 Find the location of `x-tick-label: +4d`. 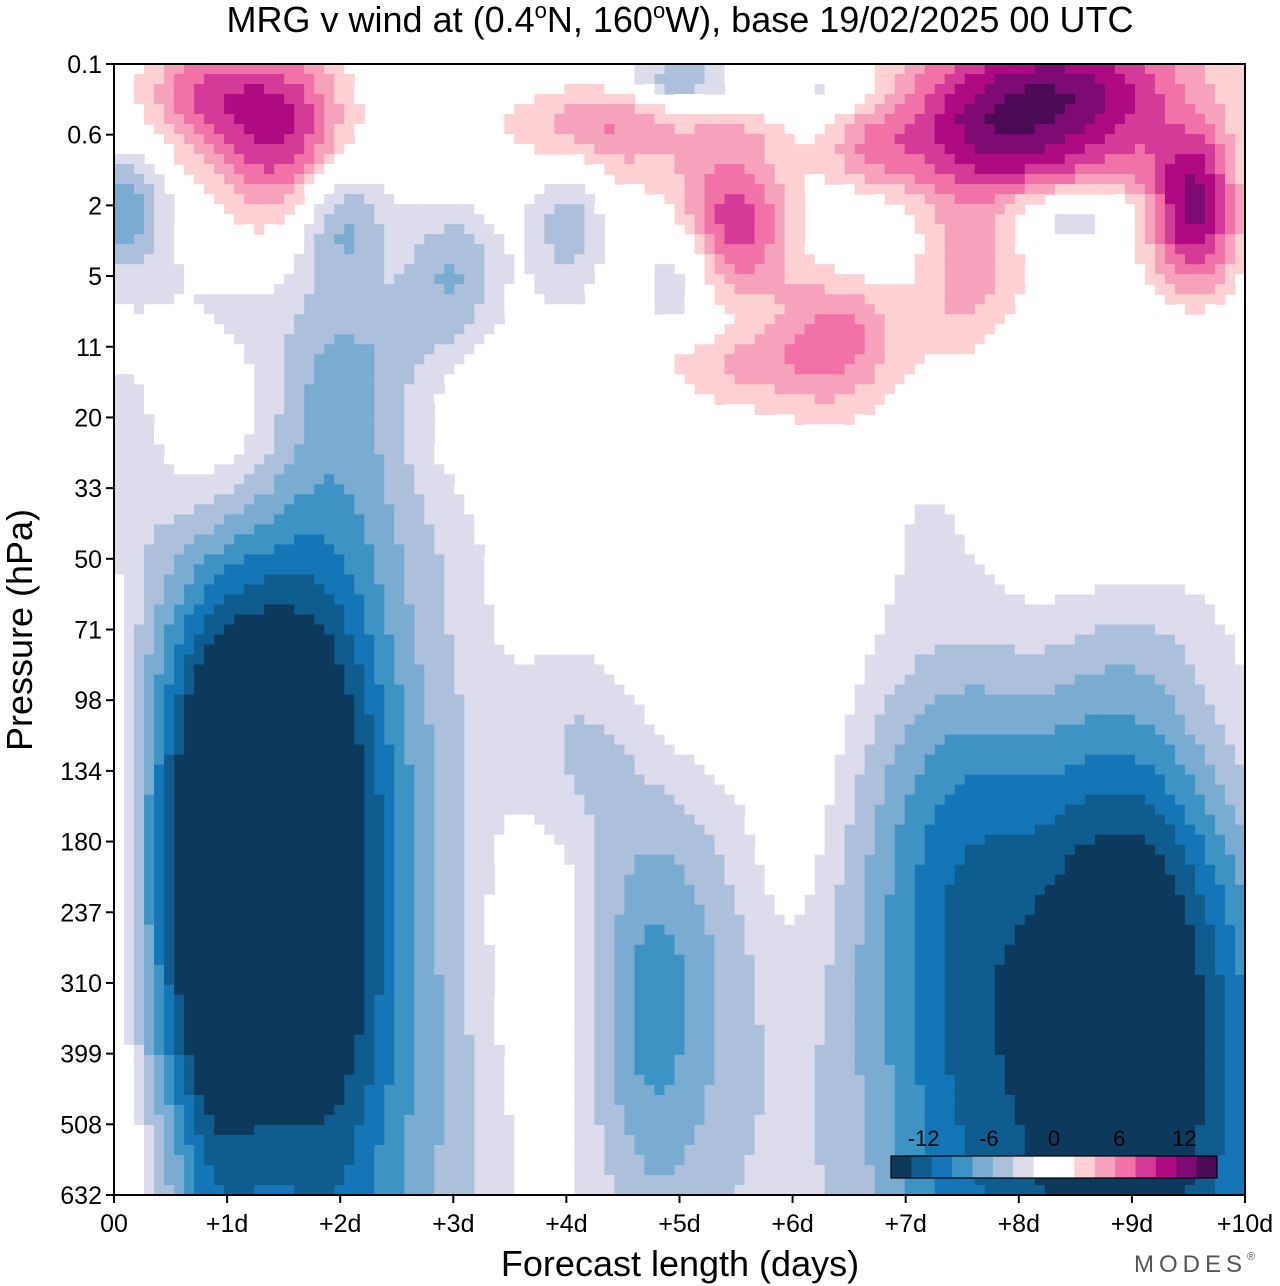

x-tick-label: +4d is located at coordinates (566, 1224).